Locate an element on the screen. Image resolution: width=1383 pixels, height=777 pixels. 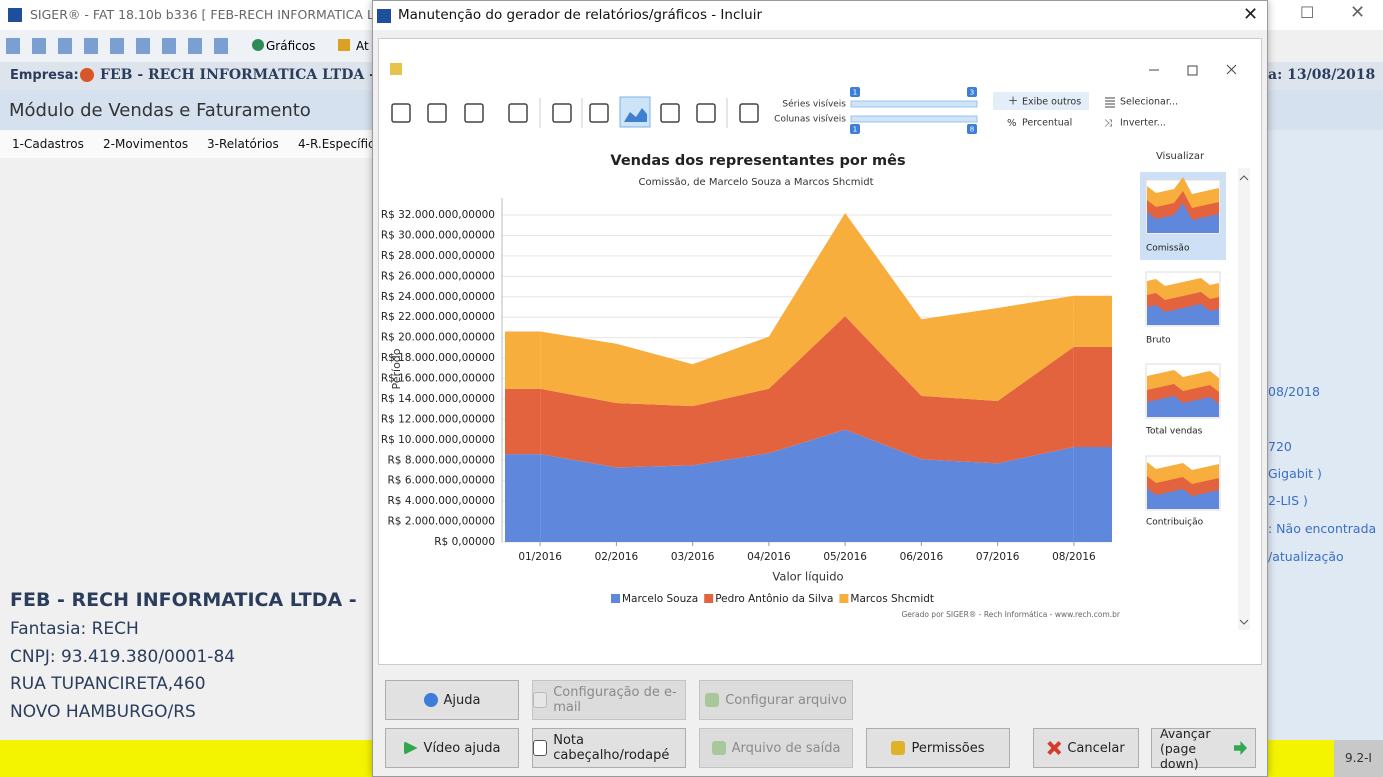
view-title: Visualizar is located at coordinates (1180, 156).